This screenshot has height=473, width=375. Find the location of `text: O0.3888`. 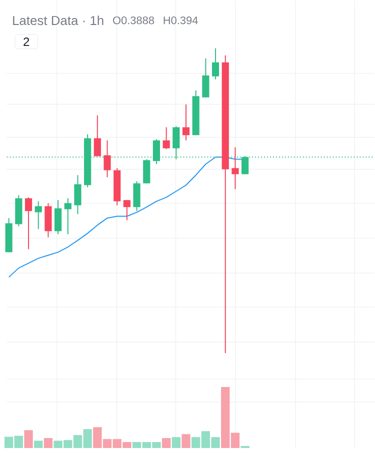

text: O0.3888 is located at coordinates (133, 20).